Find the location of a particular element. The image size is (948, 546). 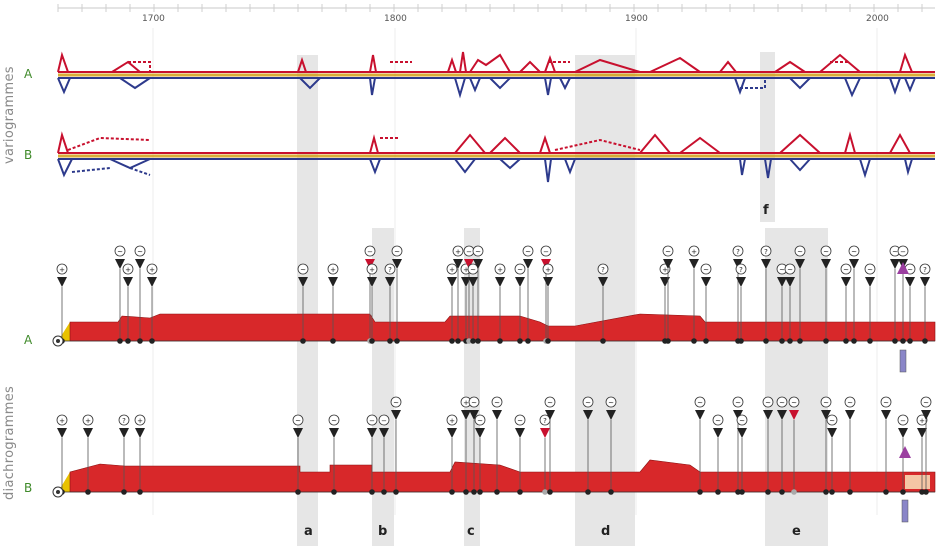

dia-a-yellow-start is located at coordinates (64, 331).